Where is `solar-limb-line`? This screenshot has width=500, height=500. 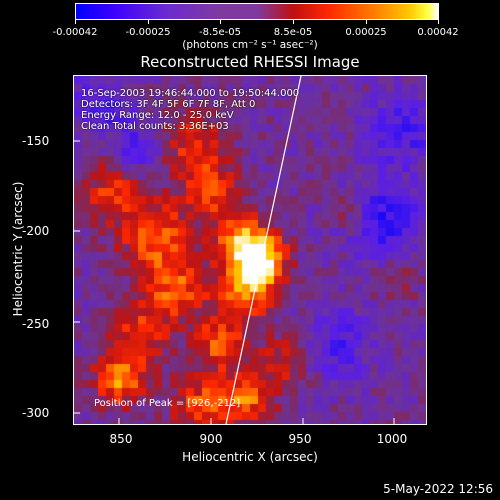
solar-limb-line is located at coordinates (263, 250).